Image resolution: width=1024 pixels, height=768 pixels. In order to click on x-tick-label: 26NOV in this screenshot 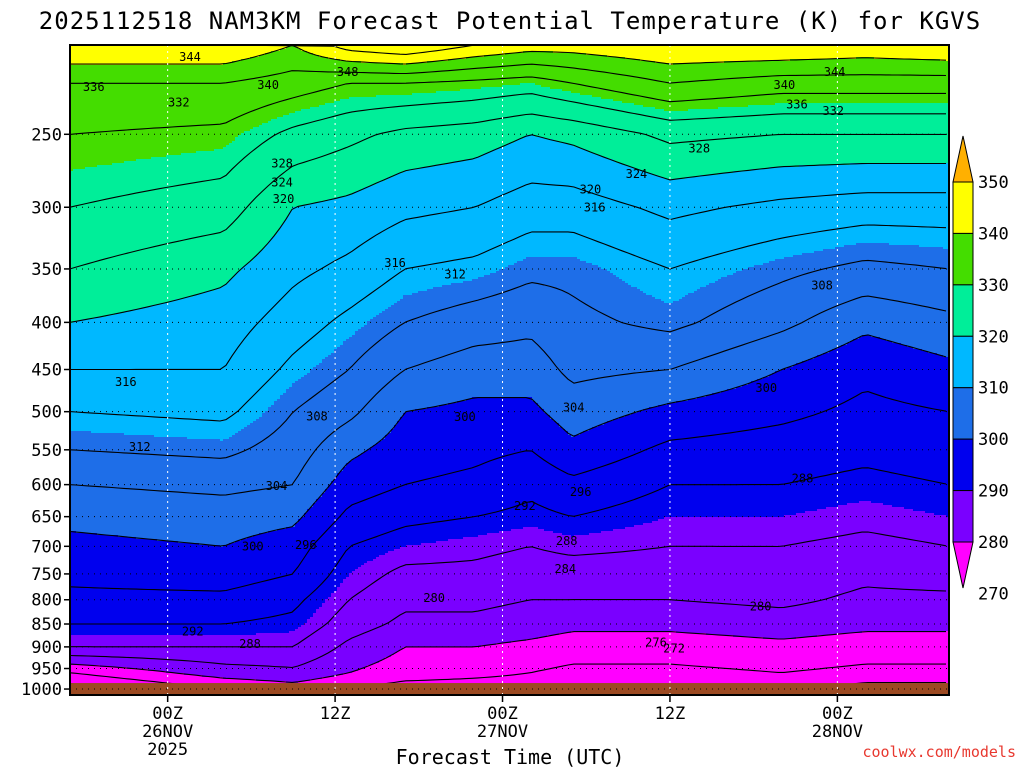, I will do `click(167, 732)`.